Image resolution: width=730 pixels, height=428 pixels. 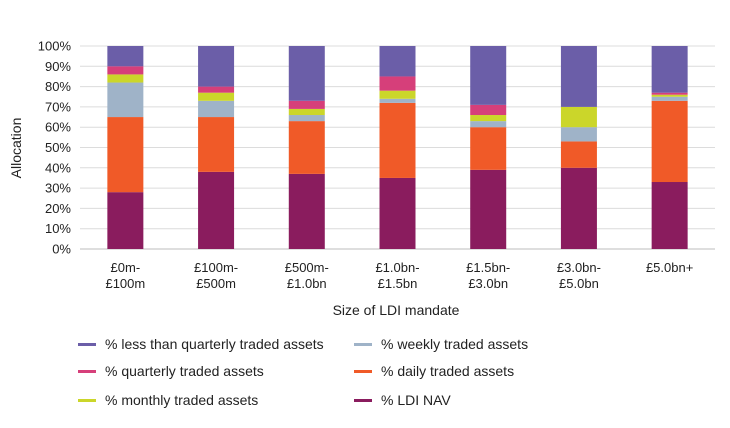 I want to click on x-category-label: £5.0bn, so click(x=579, y=283).